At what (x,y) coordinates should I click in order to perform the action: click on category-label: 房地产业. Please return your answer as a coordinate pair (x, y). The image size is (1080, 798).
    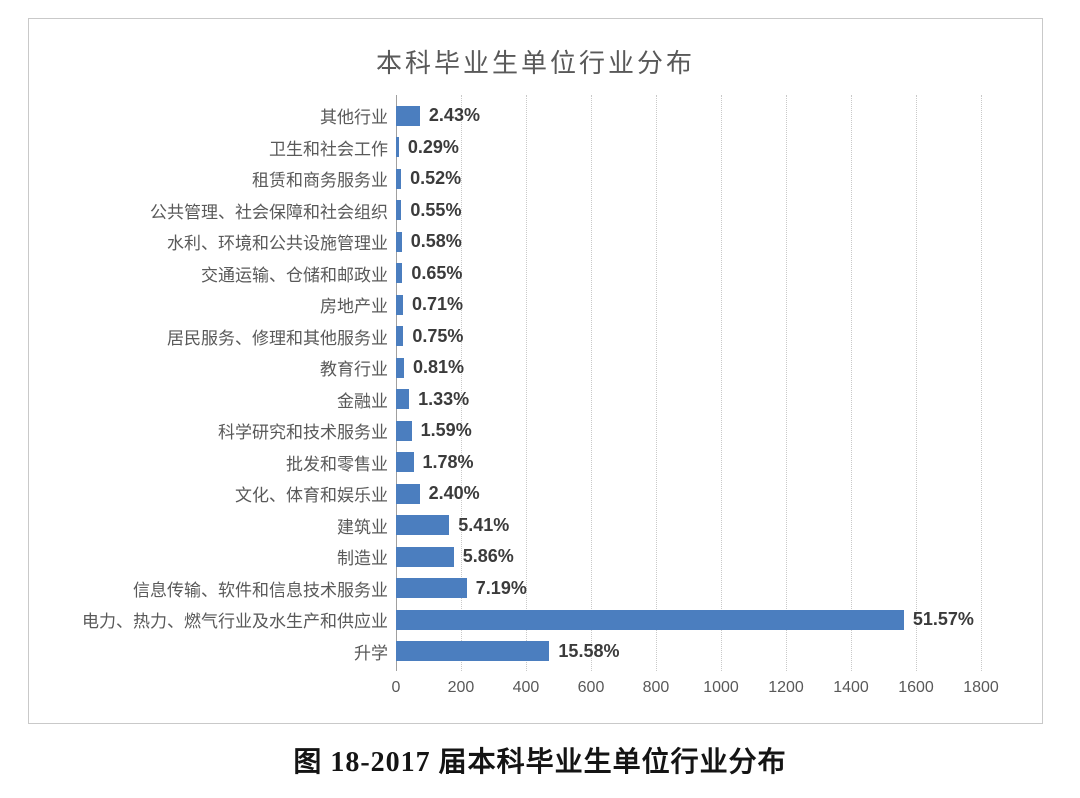
    Looking at the image, I should click on (354, 307).